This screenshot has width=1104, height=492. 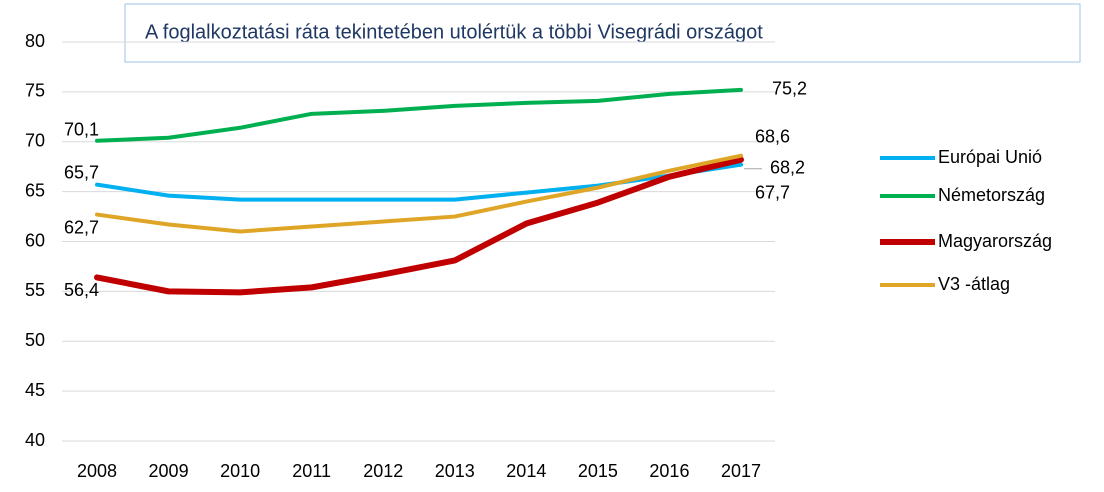 I want to click on legend-label: Magyarország, so click(x=995, y=241).